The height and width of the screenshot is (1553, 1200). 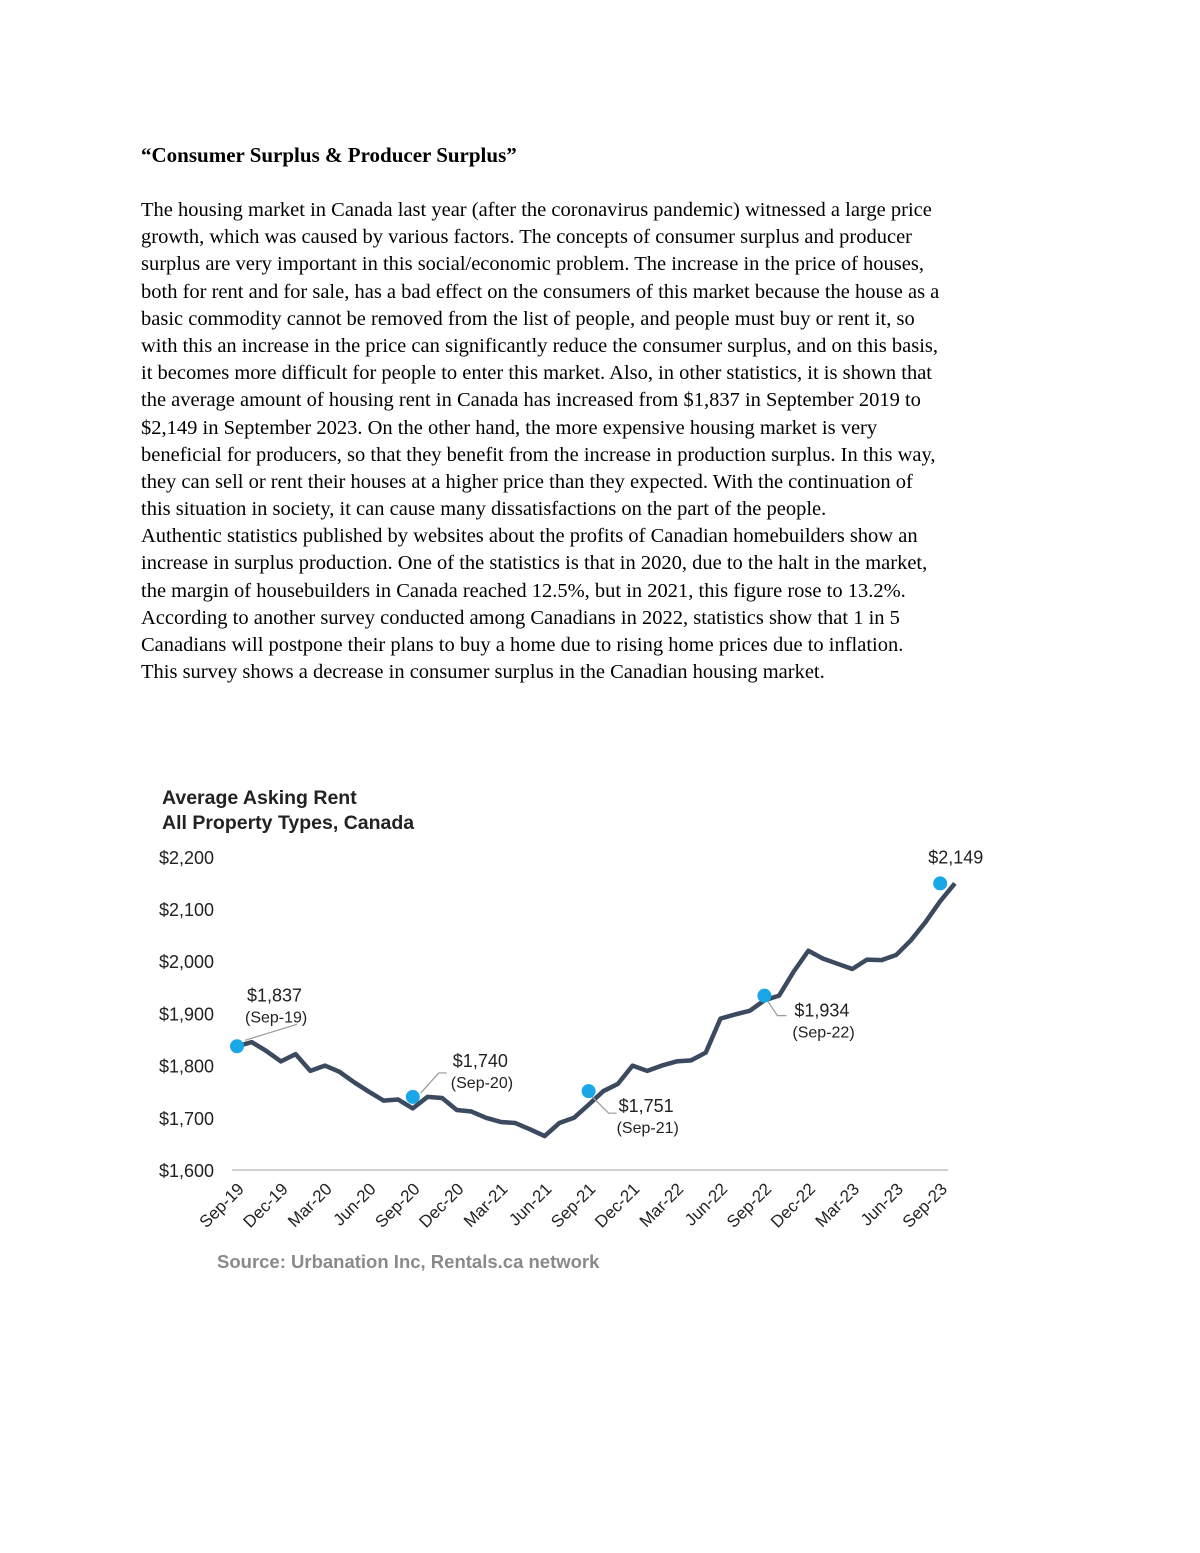 I want to click on annotation-date: (Sep-20), so click(x=482, y=1083).